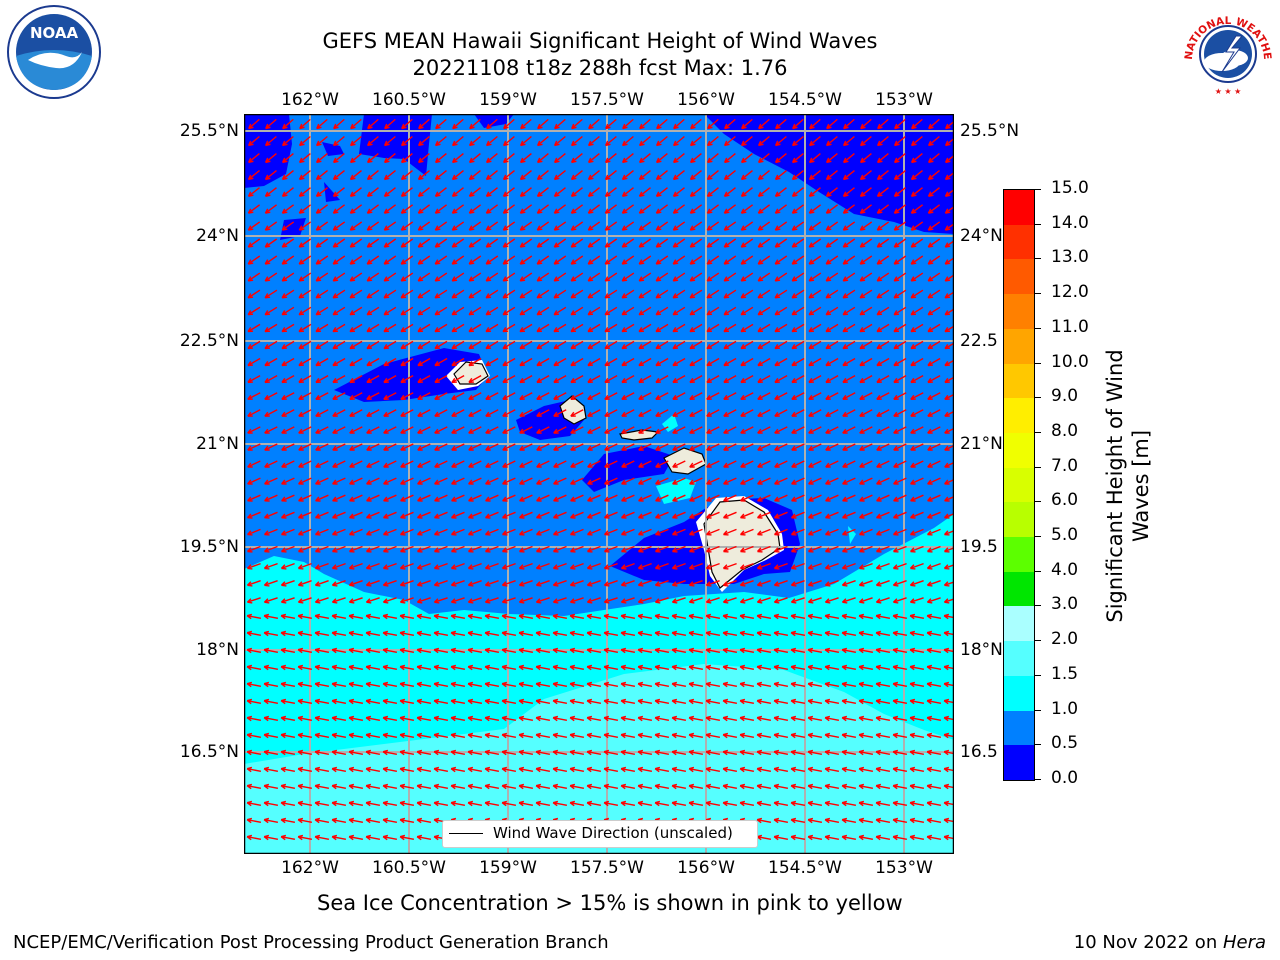  What do you see at coordinates (981, 650) in the screenshot?
I see `lat-tick-right: 18°N` at bounding box center [981, 650].